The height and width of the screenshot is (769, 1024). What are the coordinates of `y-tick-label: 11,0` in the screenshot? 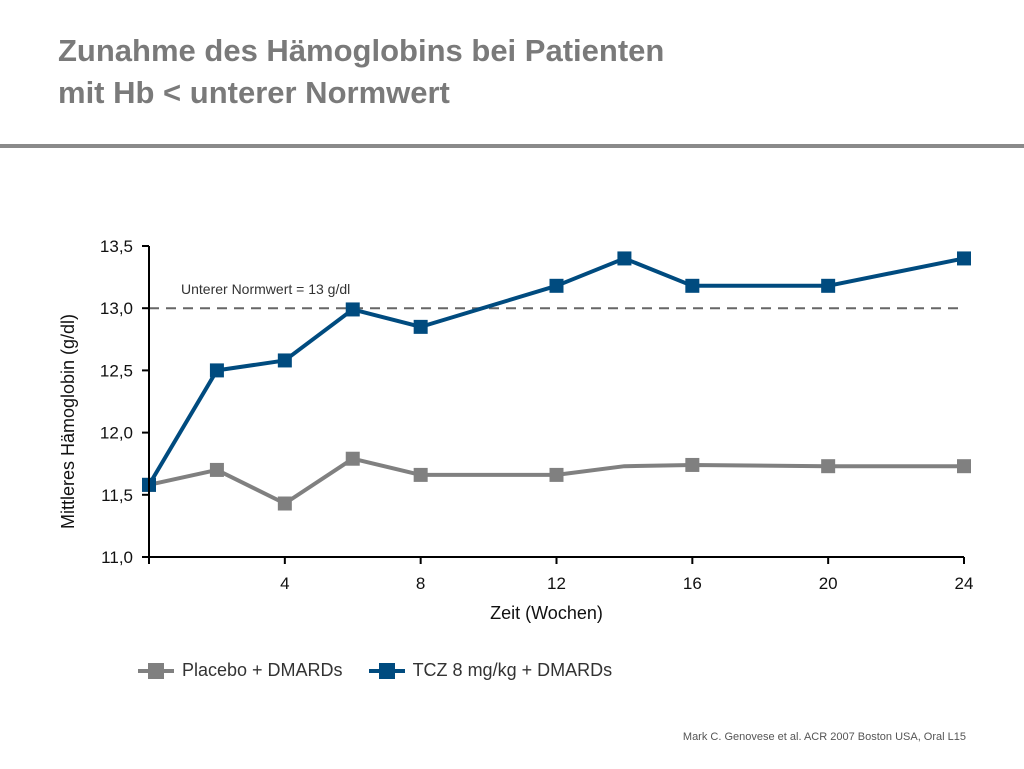 It's located at (117, 557).